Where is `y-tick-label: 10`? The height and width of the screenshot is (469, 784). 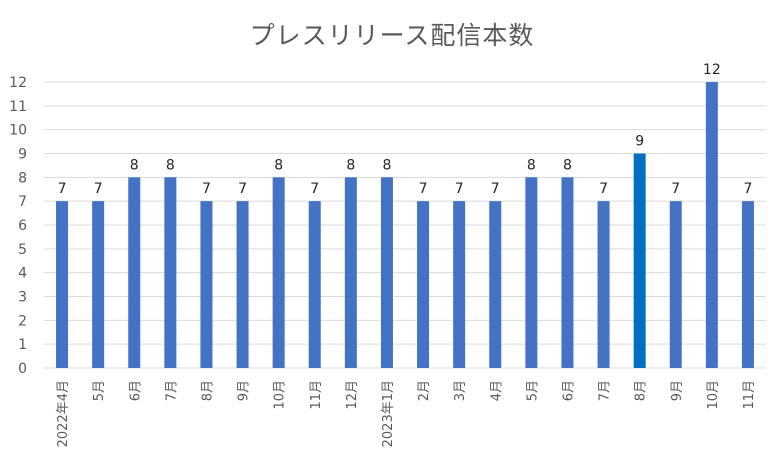
y-tick-label: 10 is located at coordinates (18, 131).